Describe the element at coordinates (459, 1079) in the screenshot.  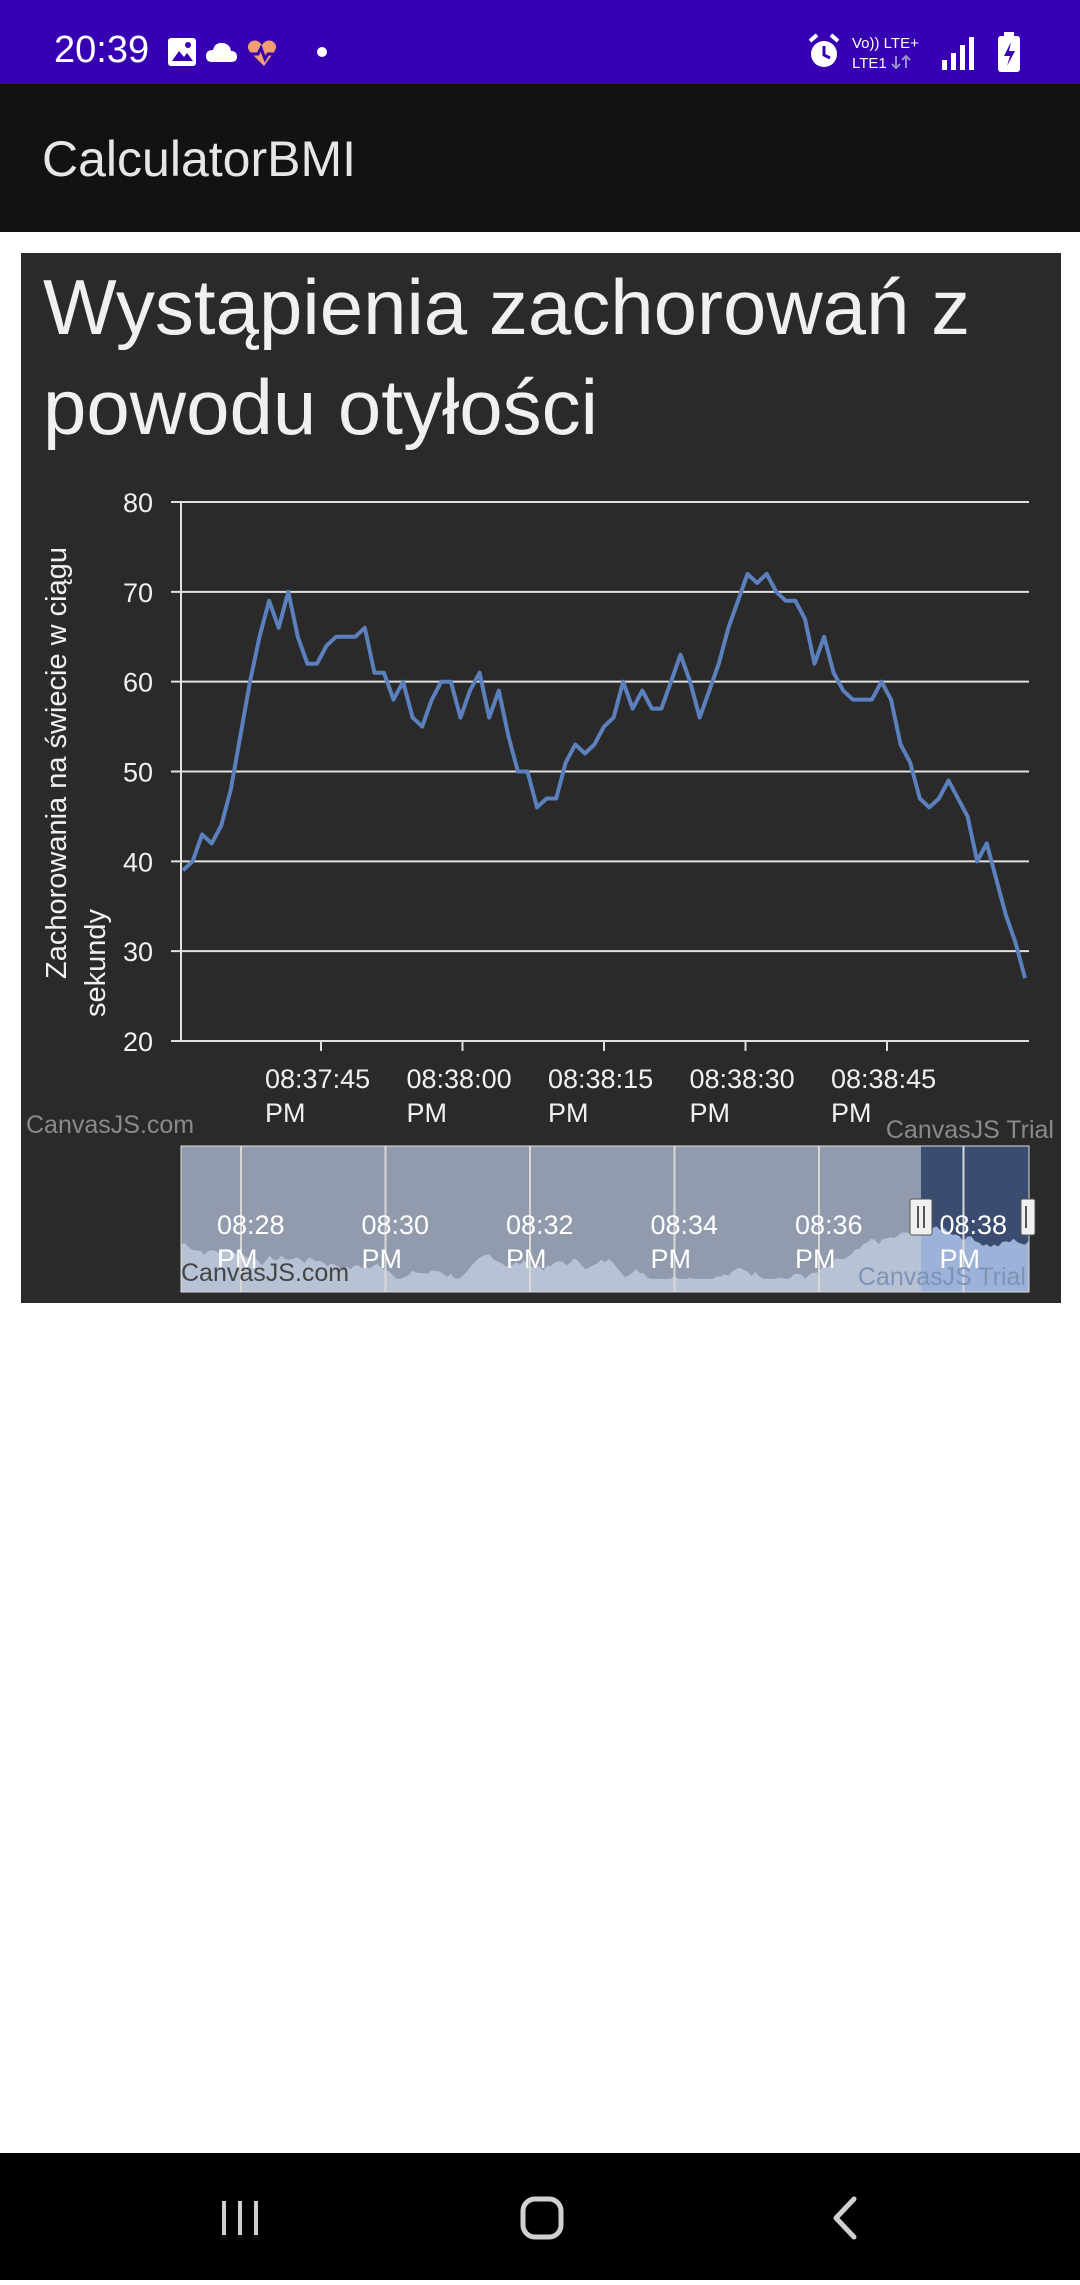
I see `x-tick-label-time: 08:38:00` at that location.